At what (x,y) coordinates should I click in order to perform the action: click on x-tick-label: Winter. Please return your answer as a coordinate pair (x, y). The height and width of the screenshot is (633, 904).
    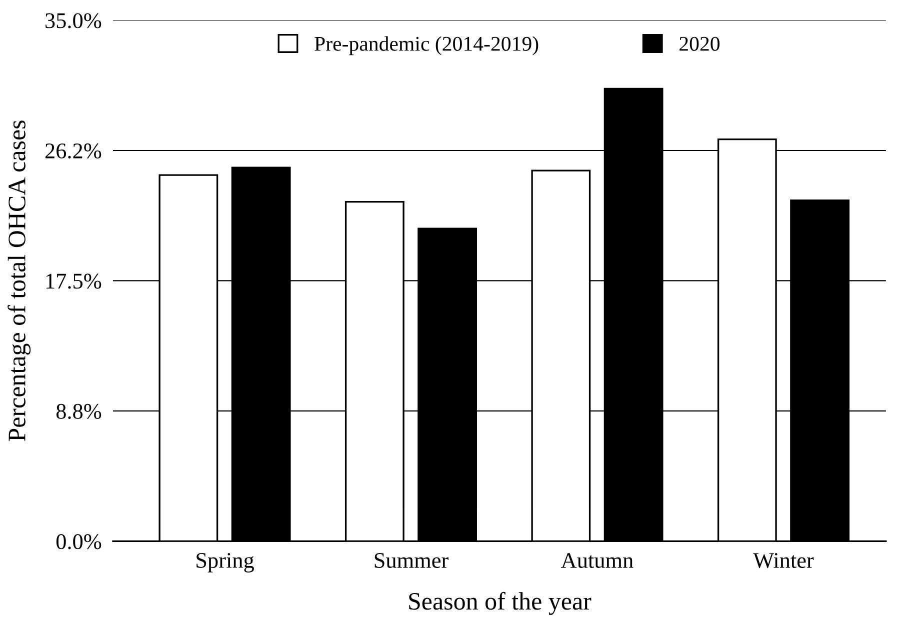
    Looking at the image, I should click on (783, 560).